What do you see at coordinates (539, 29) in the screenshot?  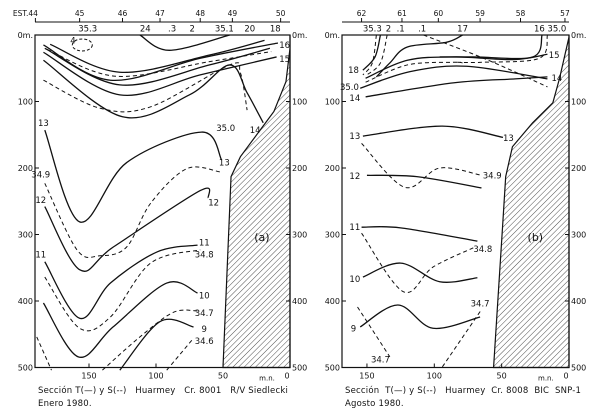 I see `contour-label: 16` at bounding box center [539, 29].